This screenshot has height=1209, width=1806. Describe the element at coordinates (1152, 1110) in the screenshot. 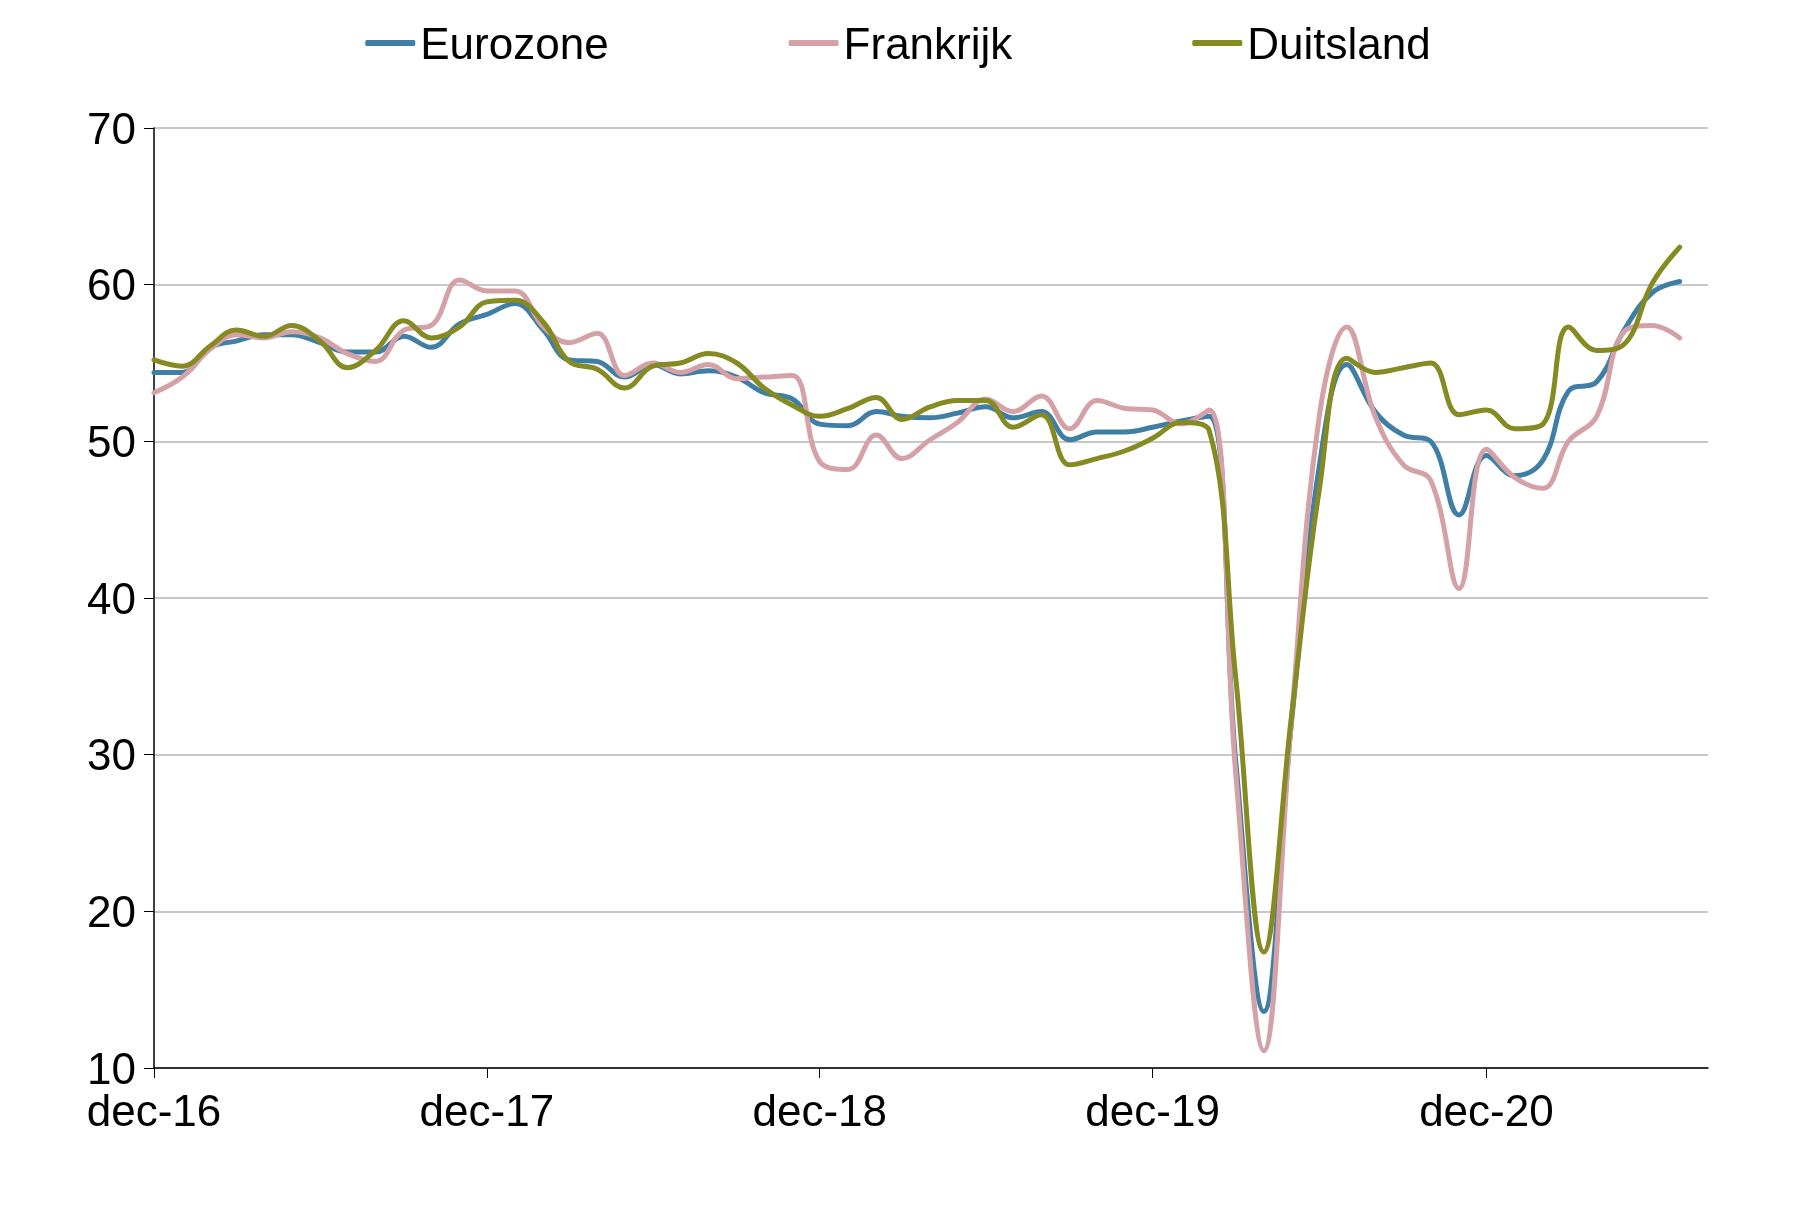

I see `x-tick-label: dec-19` at that location.